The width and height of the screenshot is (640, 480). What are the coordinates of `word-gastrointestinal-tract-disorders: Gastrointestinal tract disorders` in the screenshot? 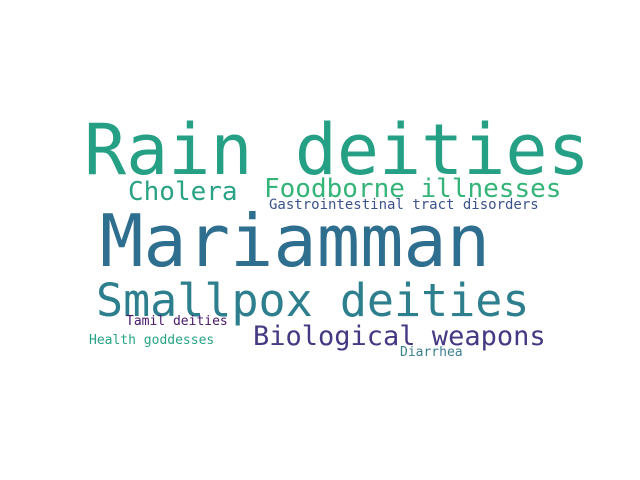 It's located at (404, 205).